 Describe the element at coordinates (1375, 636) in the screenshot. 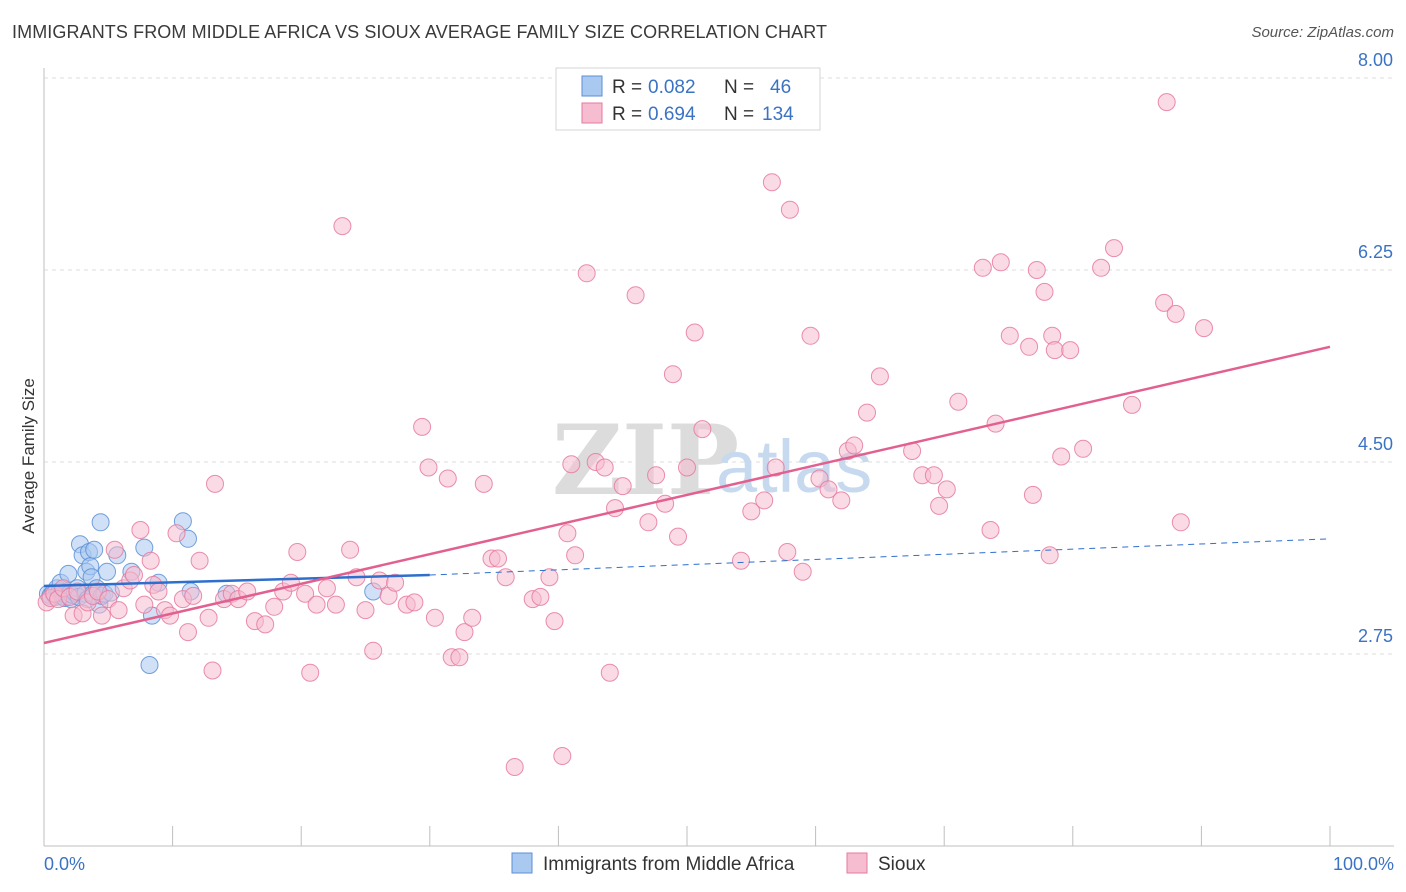

I see `y-tick-label: 2.75` at that location.